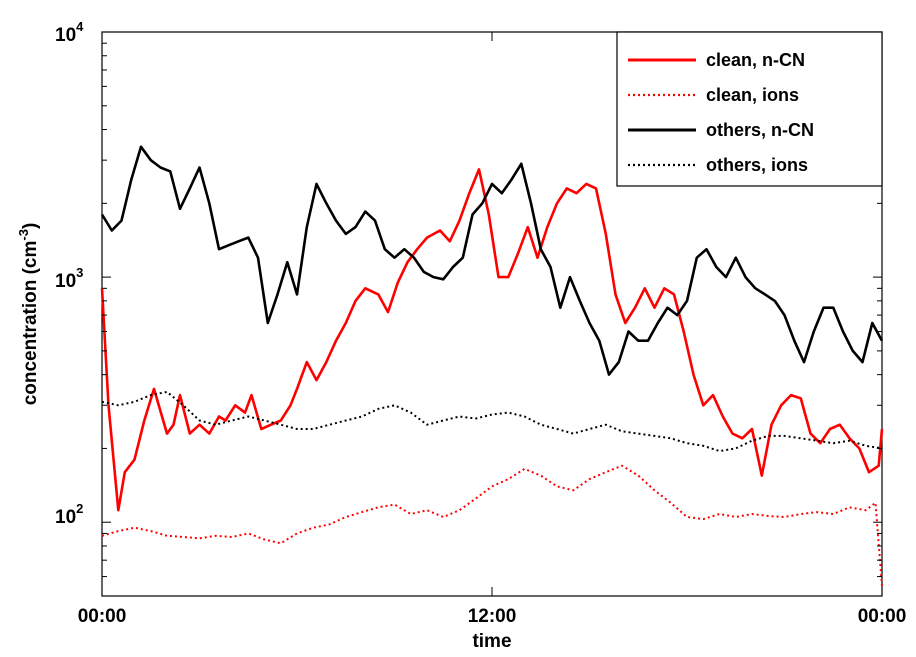  I want to click on legend-label-others-ions: others, ions, so click(757, 165).